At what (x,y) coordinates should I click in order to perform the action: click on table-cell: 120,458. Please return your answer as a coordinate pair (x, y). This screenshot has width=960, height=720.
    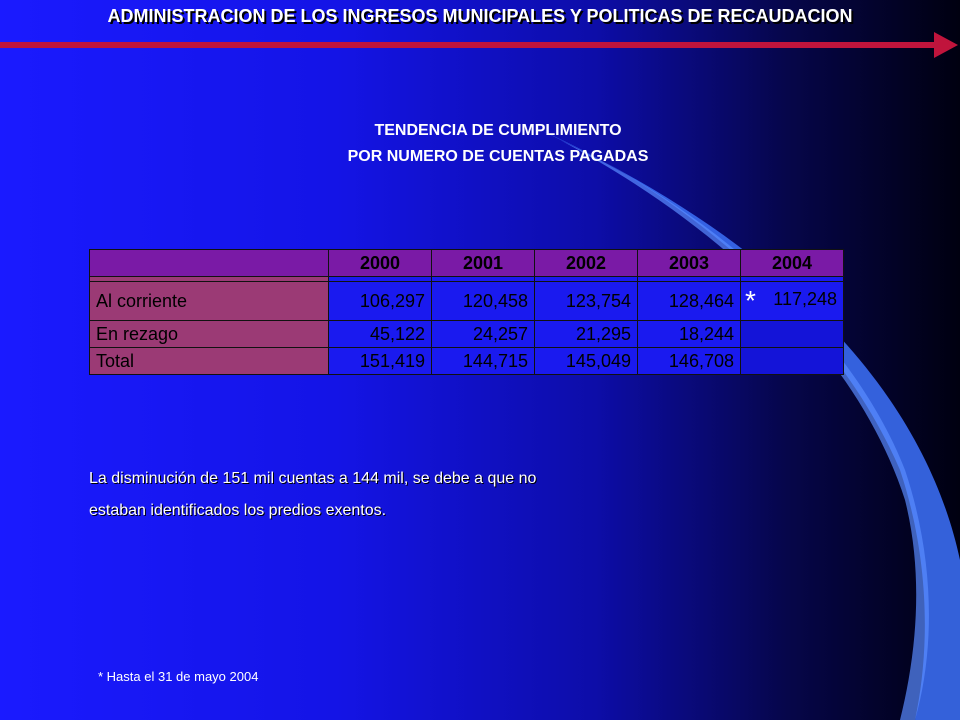
    Looking at the image, I should click on (483, 301).